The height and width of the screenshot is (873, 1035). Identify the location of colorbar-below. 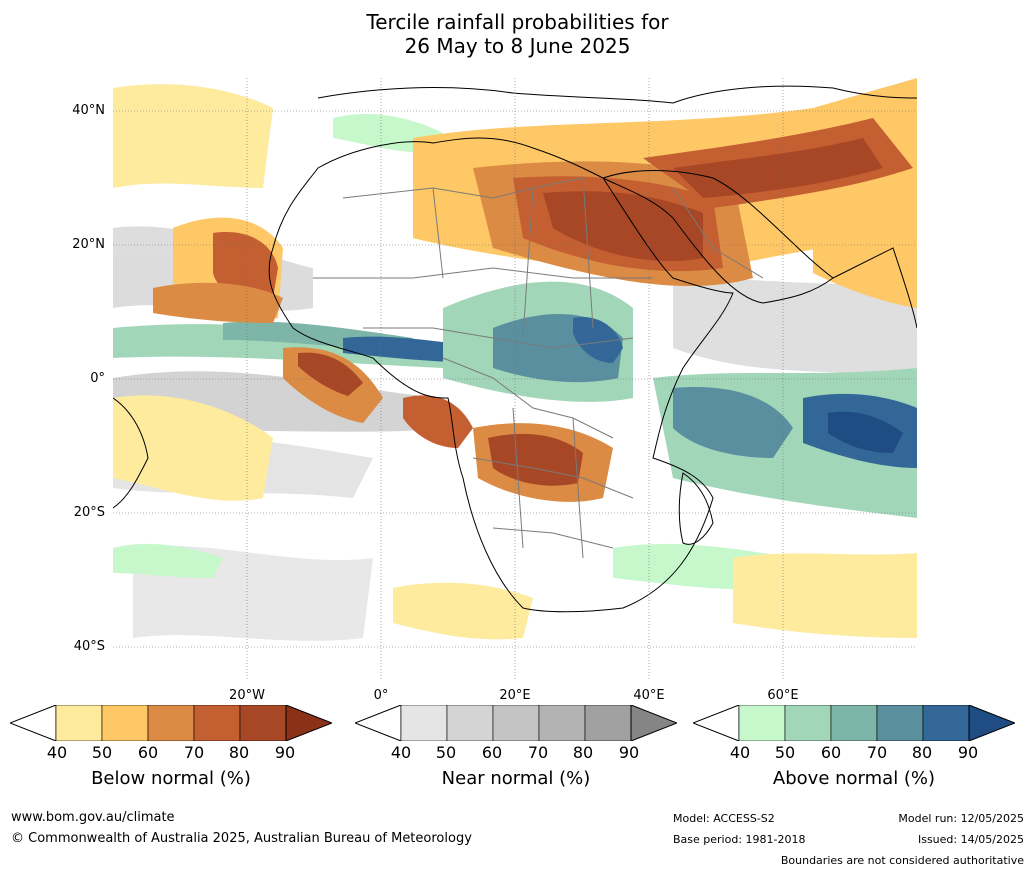
(171, 723).